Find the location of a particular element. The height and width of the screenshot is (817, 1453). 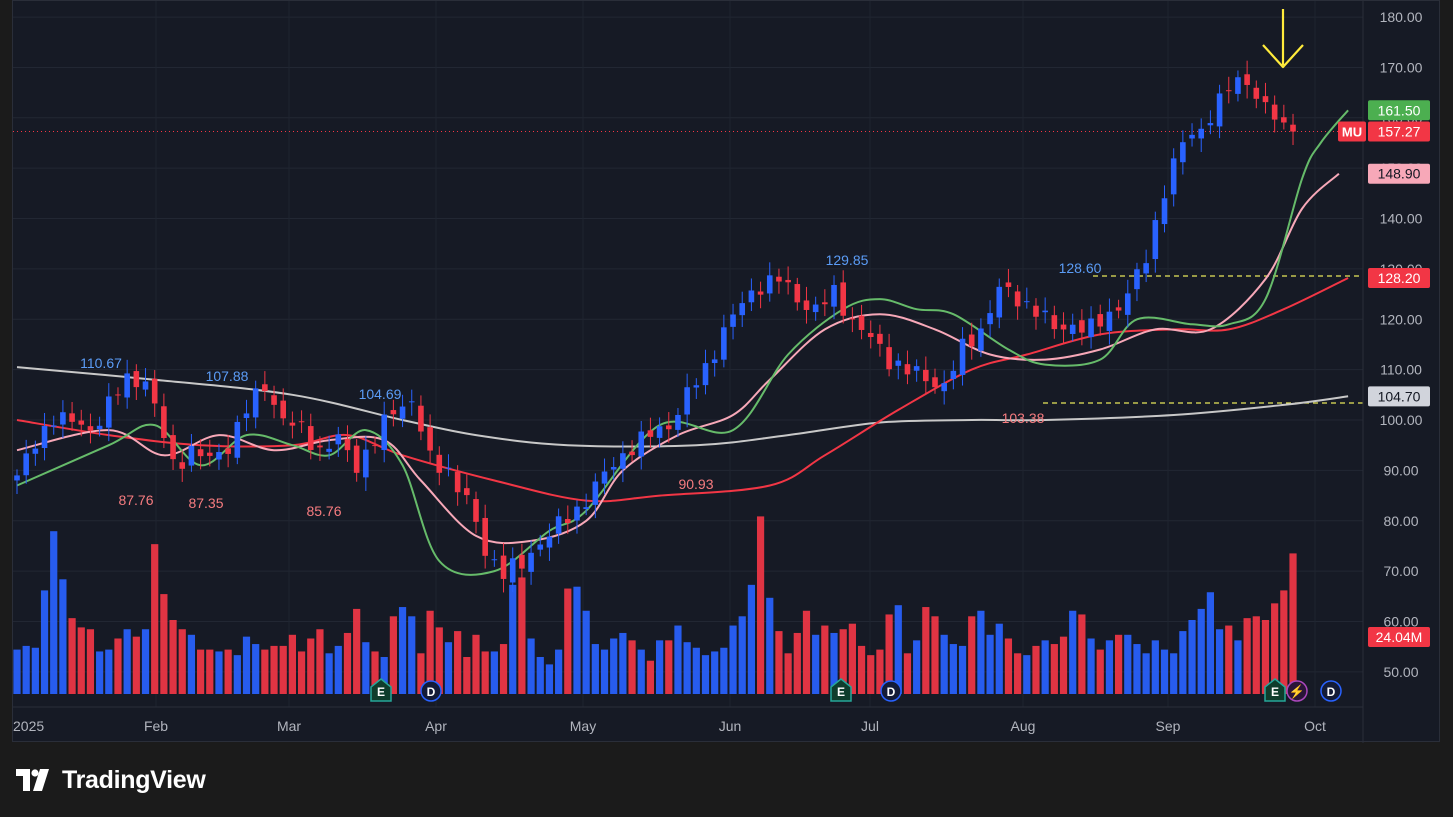

time-tick-label: Feb is located at coordinates (156, 726).